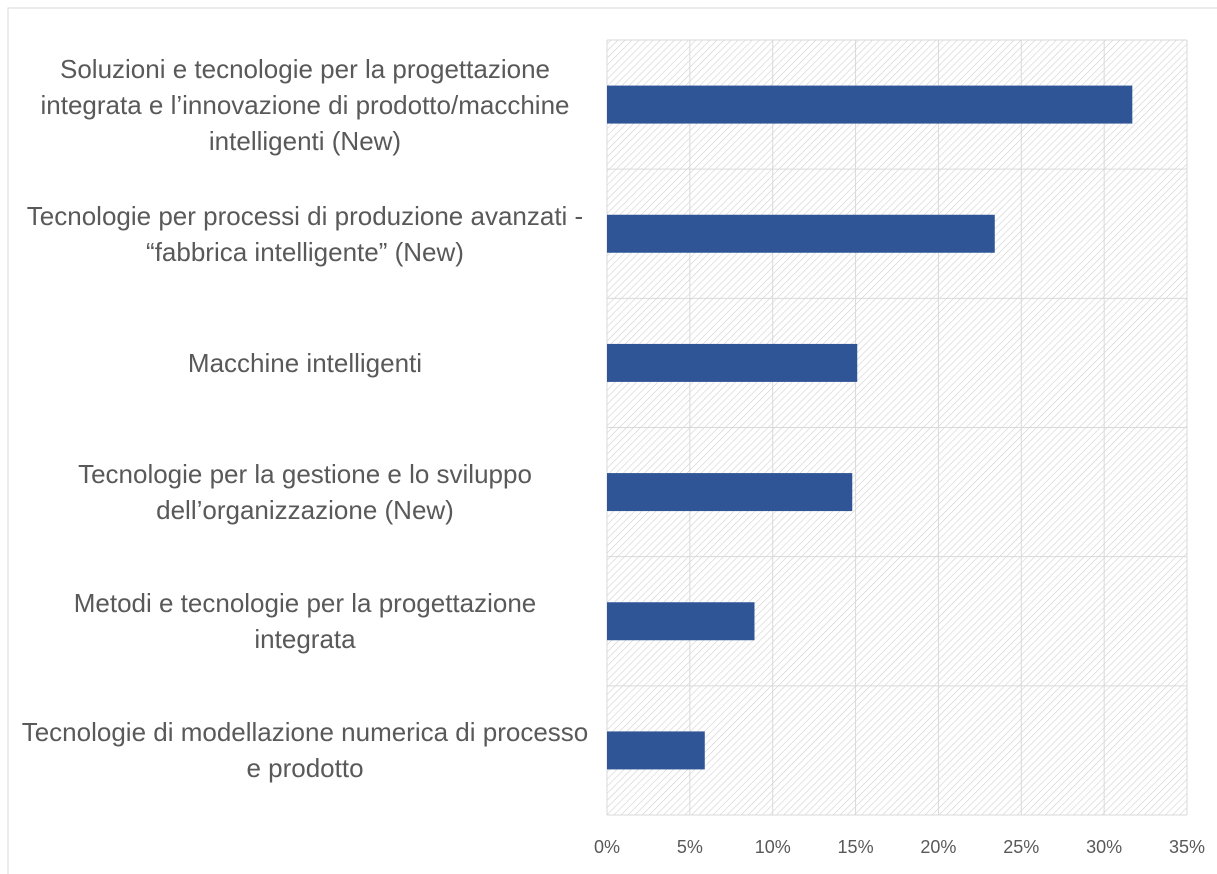 Image resolution: width=1217 pixels, height=874 pixels. I want to click on x-tick-label: 10%, so click(773, 847).